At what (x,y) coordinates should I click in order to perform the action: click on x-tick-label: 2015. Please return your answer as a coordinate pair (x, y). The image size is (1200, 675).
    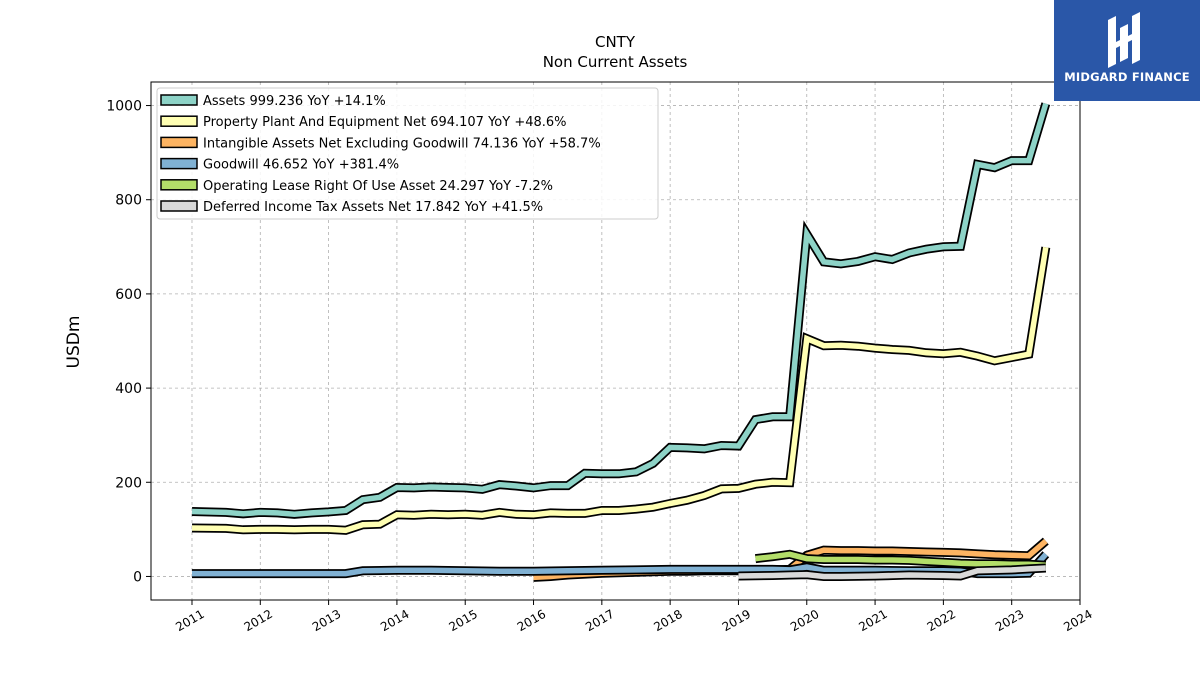
    Looking at the image, I should click on (462, 620).